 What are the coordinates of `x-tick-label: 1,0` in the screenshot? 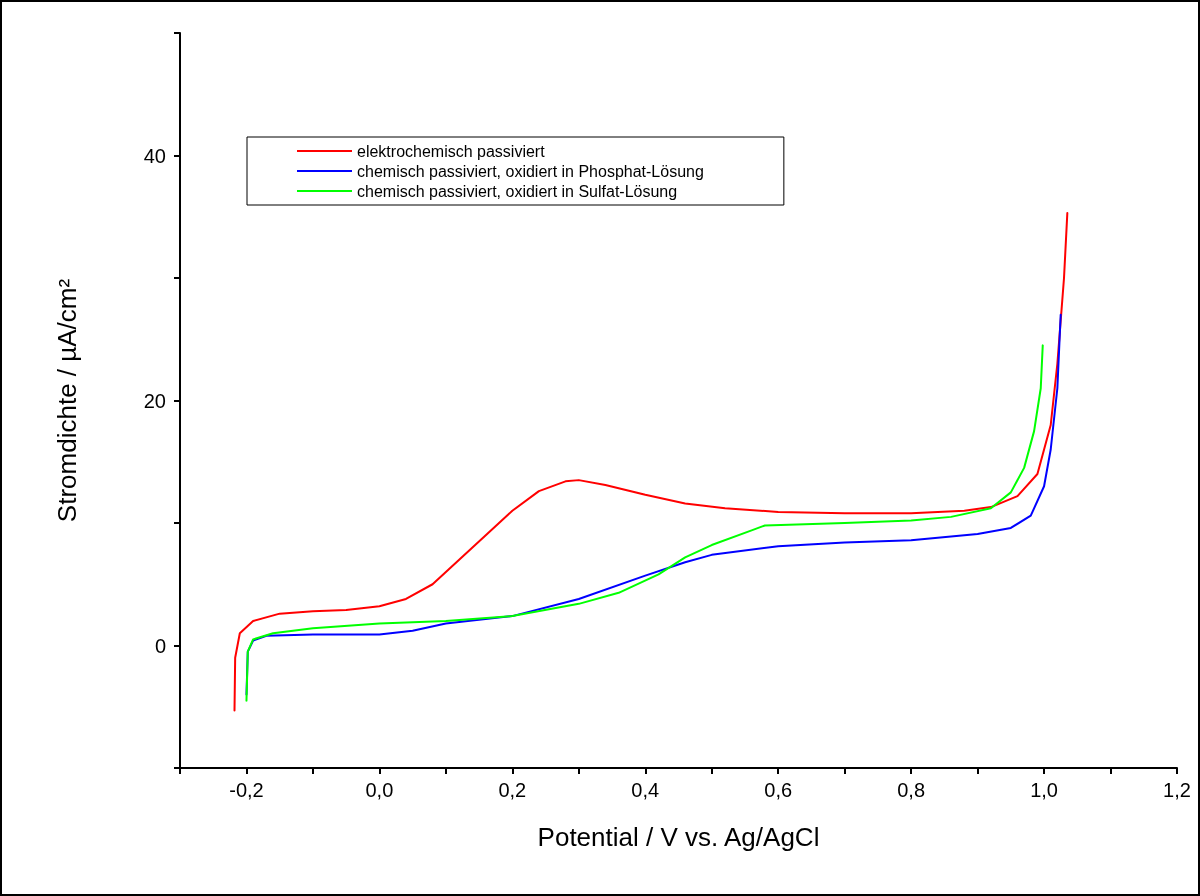 It's located at (1044, 790).